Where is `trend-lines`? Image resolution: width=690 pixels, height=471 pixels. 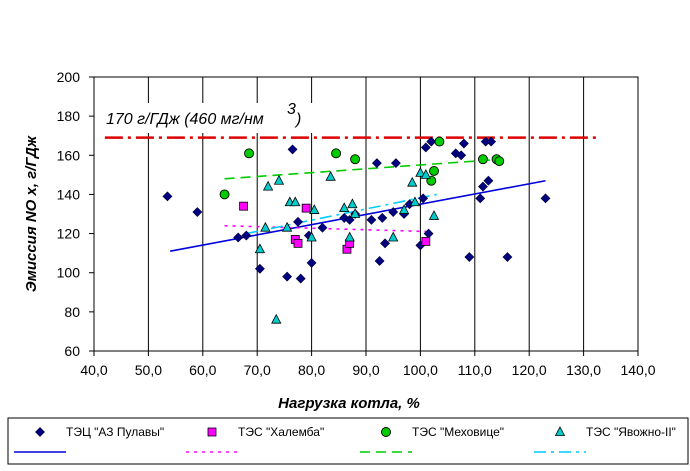
trend-lines is located at coordinates (358, 205).